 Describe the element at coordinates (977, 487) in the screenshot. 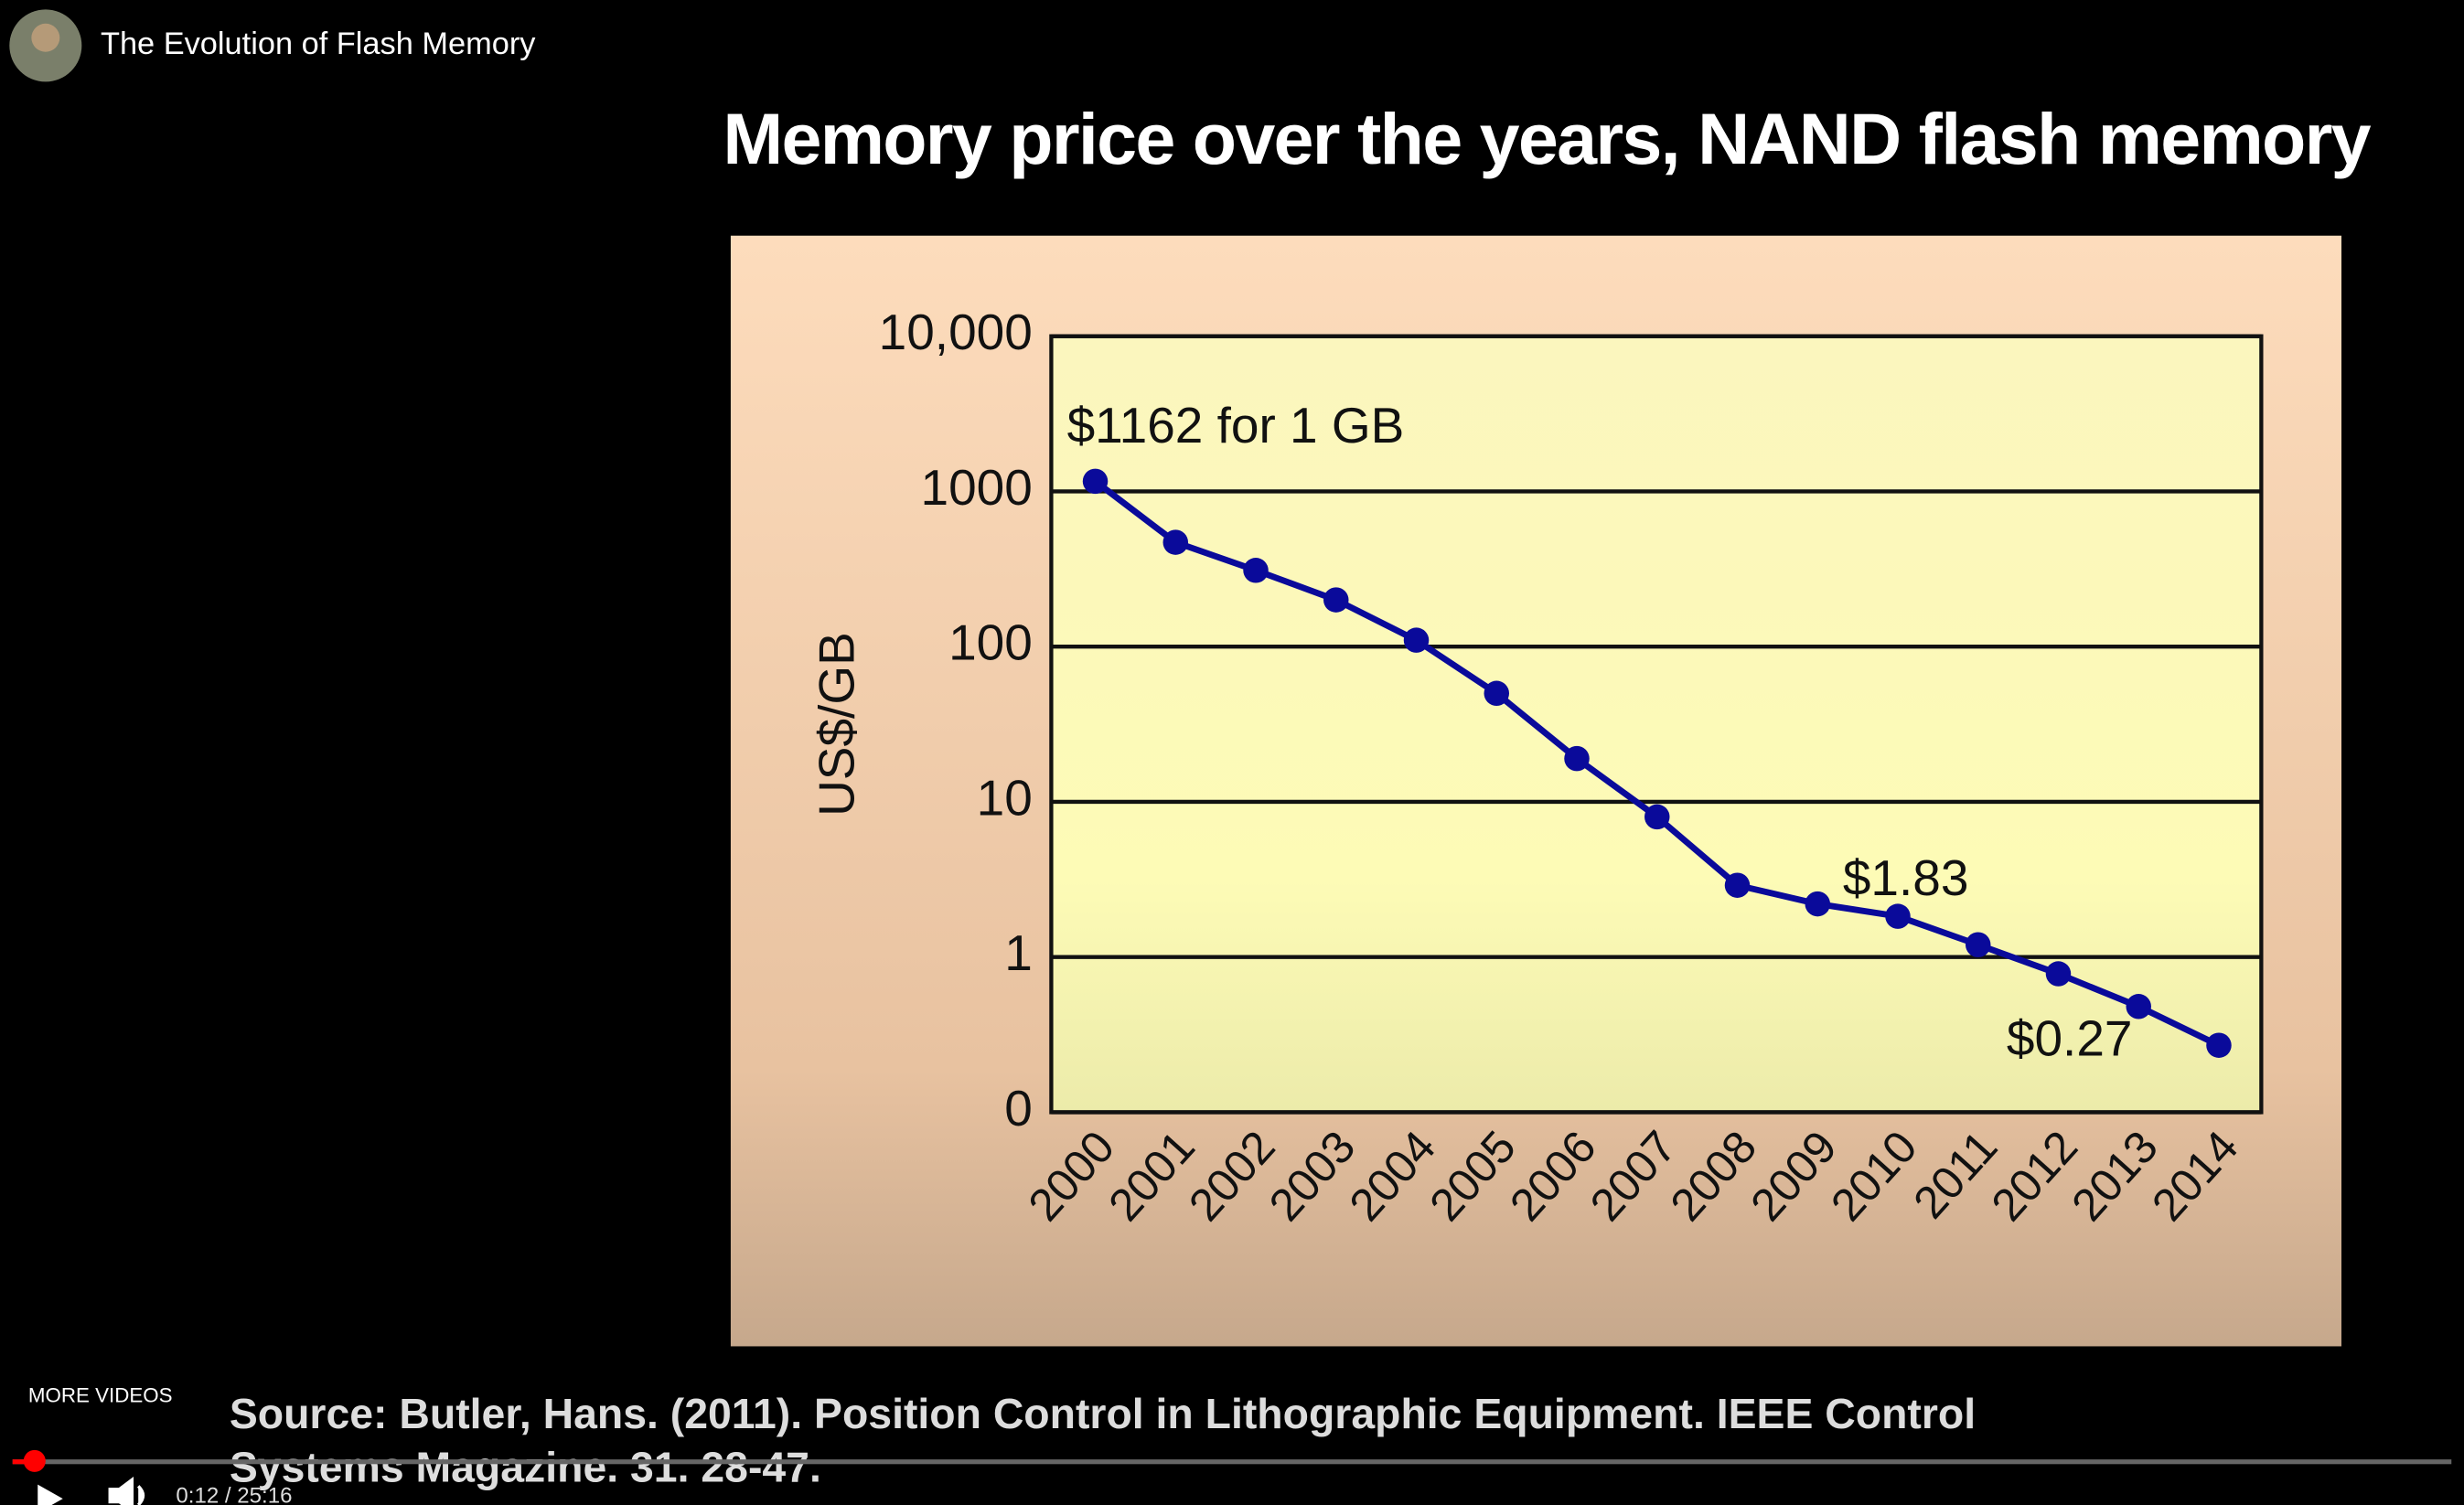

I see `y-tick-label: 1000` at that location.